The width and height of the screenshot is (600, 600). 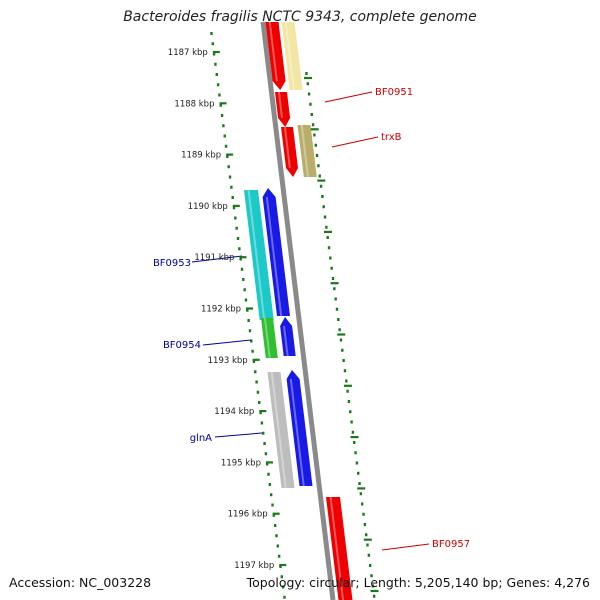 What do you see at coordinates (254, 566) in the screenshot?
I see `kbp-tick-label: 1197 kbp` at bounding box center [254, 566].